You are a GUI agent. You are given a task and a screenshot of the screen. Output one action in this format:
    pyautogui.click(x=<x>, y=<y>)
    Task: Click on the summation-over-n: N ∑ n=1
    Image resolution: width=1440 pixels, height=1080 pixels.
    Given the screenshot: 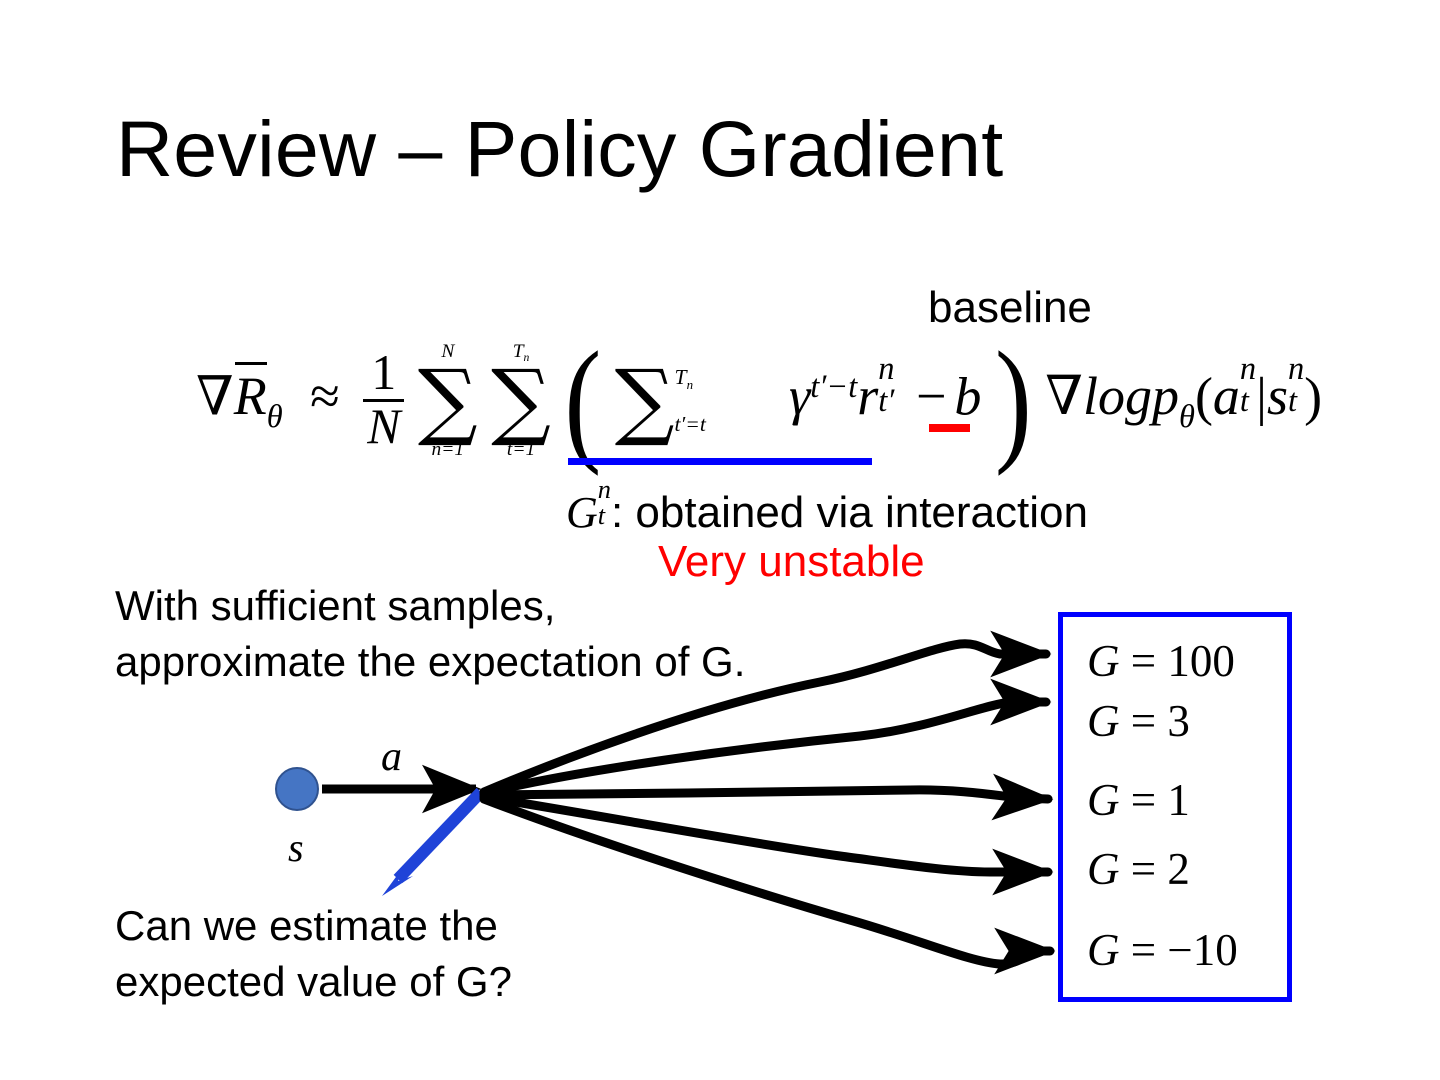 What is the action you would take?
    pyautogui.click(x=448, y=401)
    